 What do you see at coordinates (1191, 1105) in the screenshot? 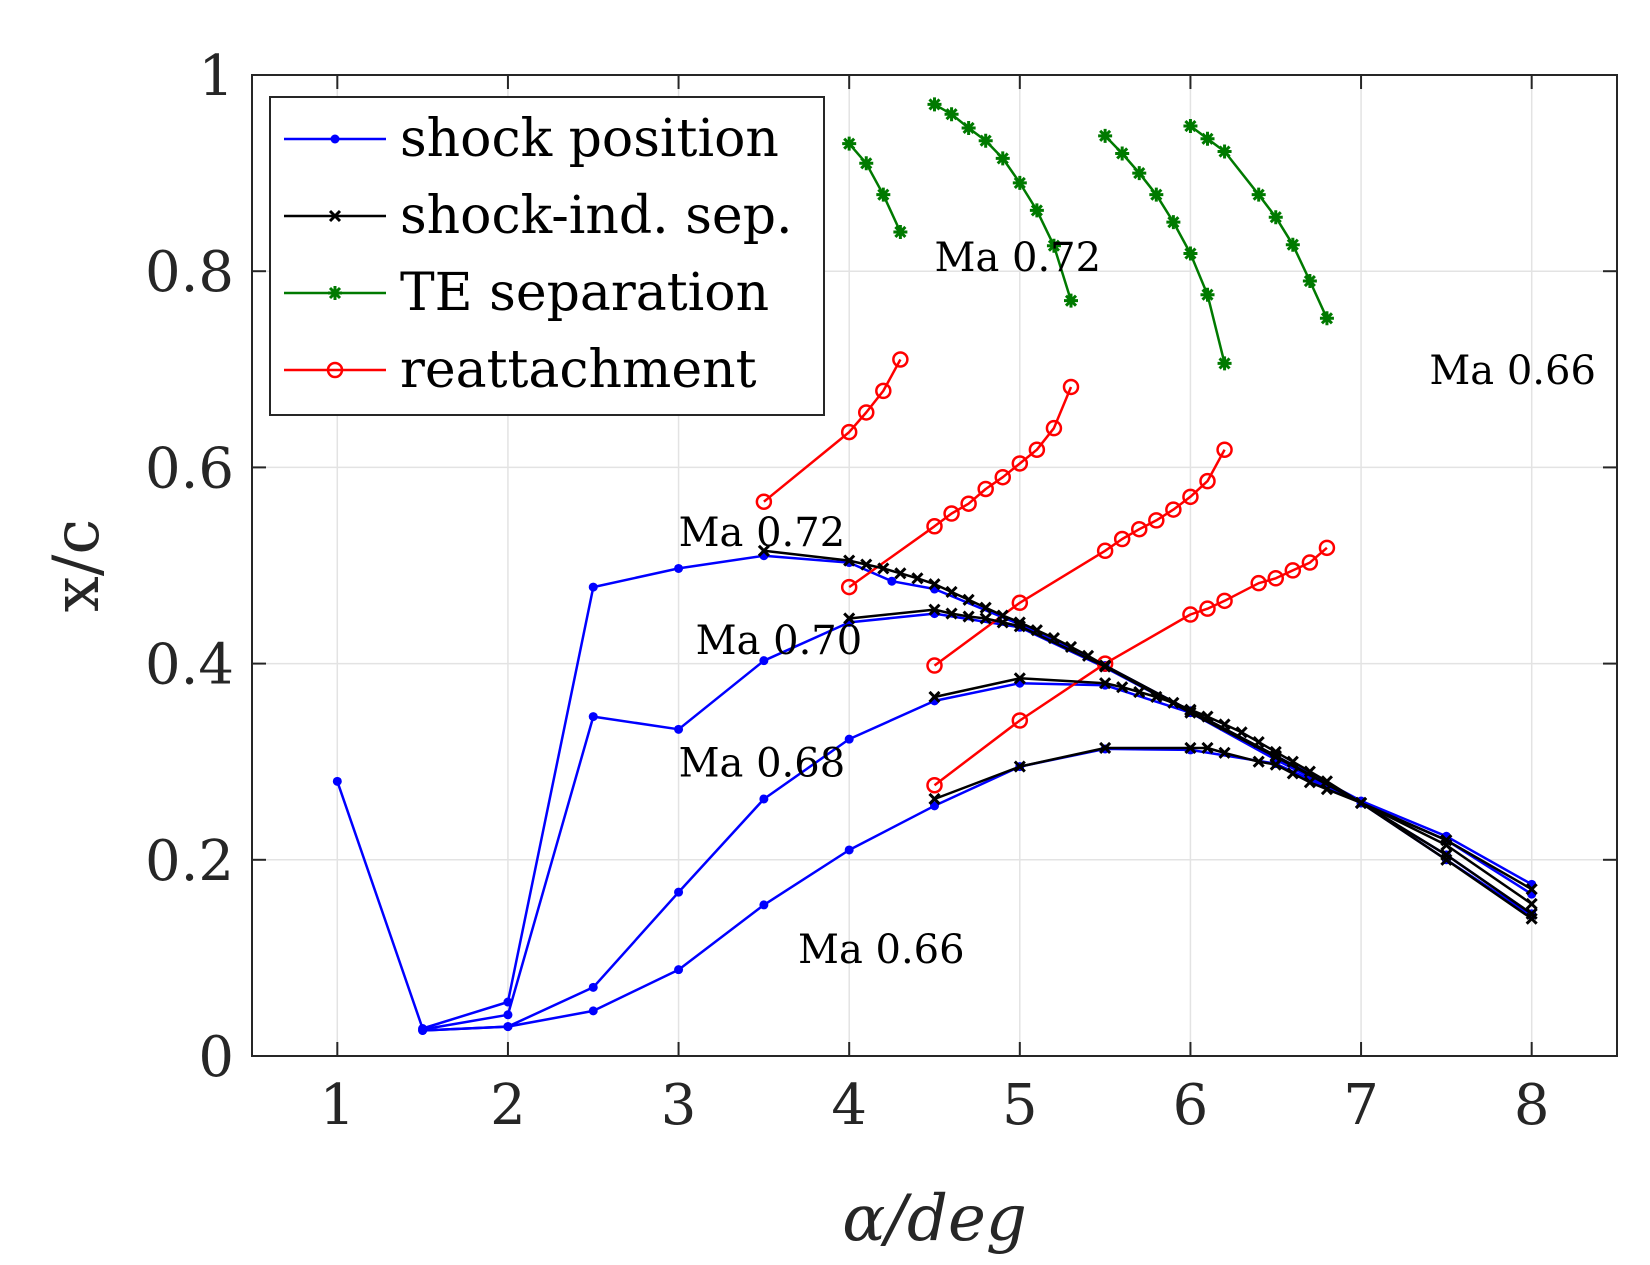
I see `x-tick-label: 6` at bounding box center [1191, 1105].